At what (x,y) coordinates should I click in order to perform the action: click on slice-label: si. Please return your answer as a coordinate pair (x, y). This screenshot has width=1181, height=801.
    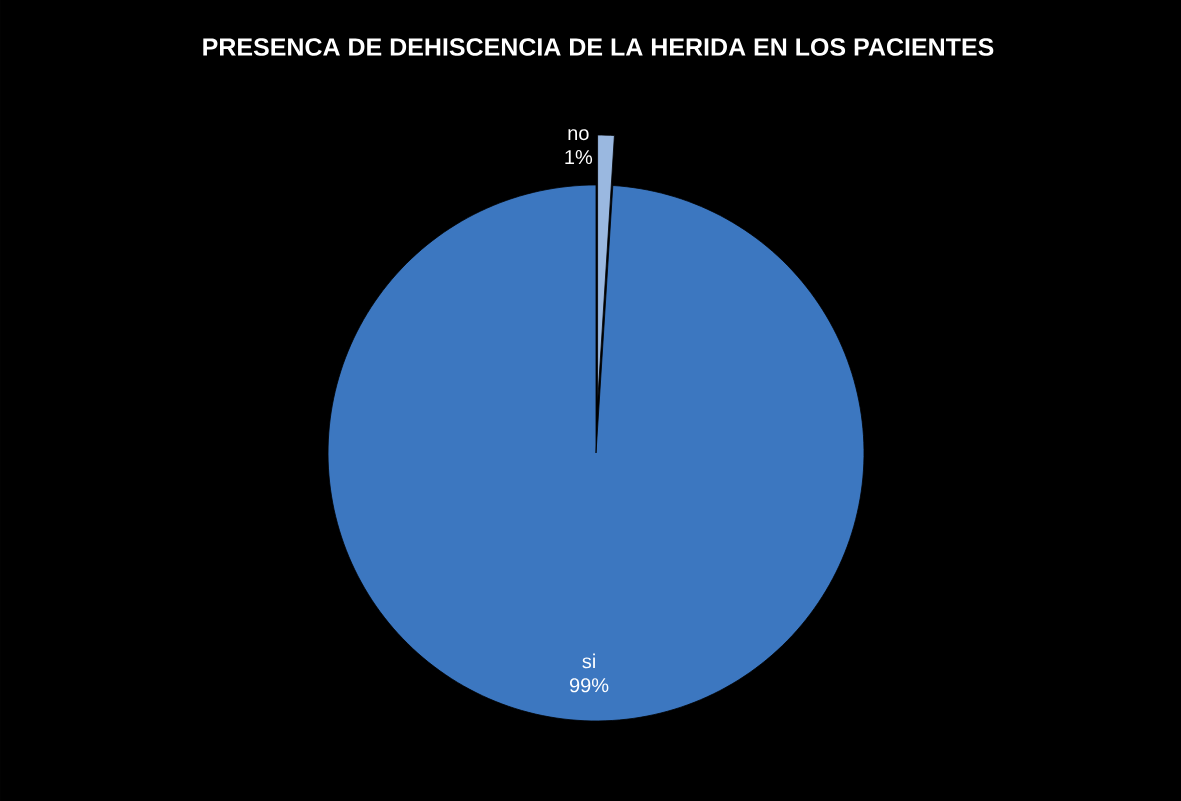
    Looking at the image, I should click on (588, 661).